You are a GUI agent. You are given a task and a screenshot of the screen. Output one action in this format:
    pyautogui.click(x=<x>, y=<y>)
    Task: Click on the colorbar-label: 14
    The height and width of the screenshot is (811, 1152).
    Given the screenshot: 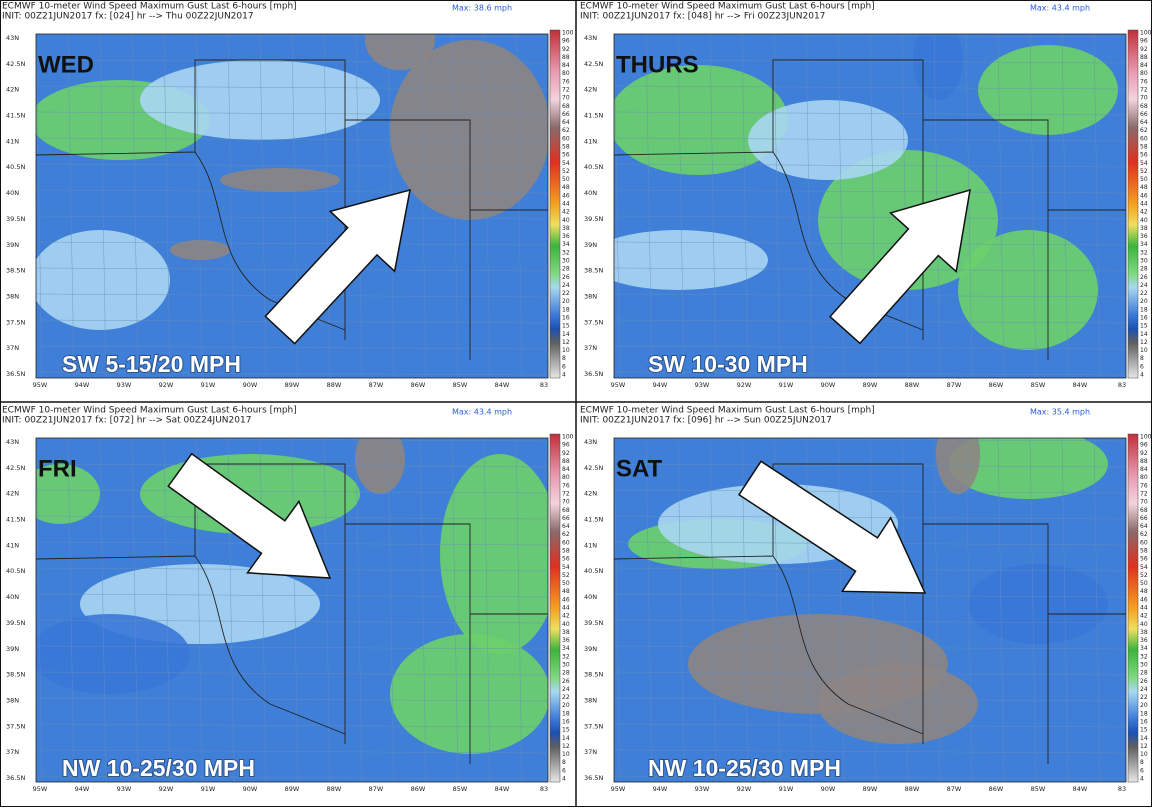 What is the action you would take?
    pyautogui.click(x=1144, y=334)
    